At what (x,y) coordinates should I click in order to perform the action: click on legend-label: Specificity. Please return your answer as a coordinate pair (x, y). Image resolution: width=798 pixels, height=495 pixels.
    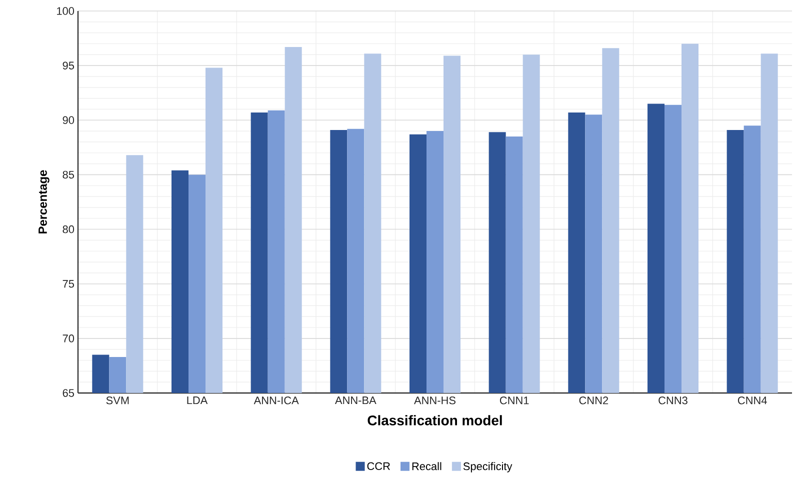
    Looking at the image, I should click on (487, 467).